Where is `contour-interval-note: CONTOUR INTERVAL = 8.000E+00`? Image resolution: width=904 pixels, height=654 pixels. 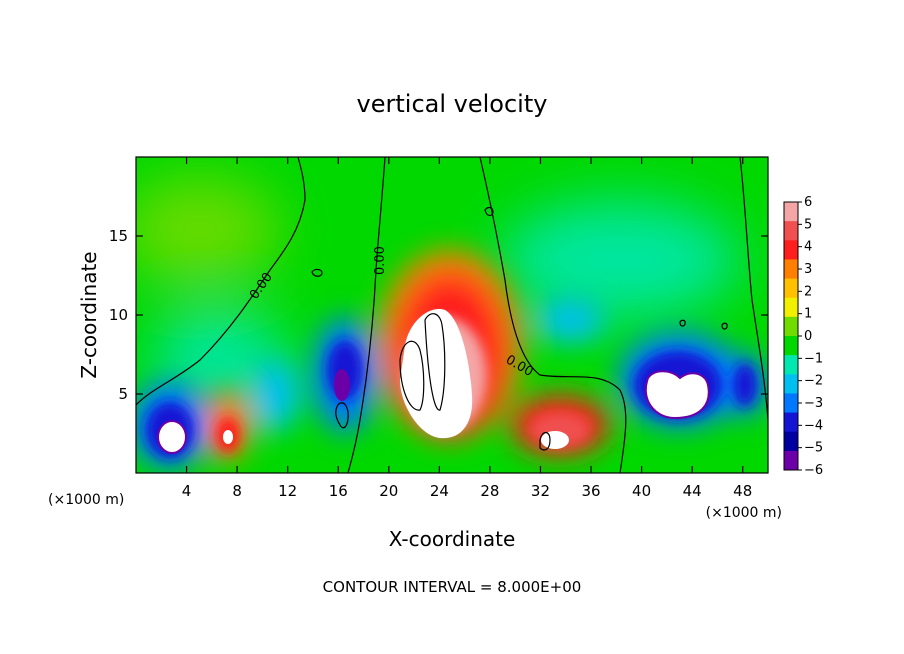 contour-interval-note: CONTOUR INTERVAL = 8.000E+00 is located at coordinates (452, 587).